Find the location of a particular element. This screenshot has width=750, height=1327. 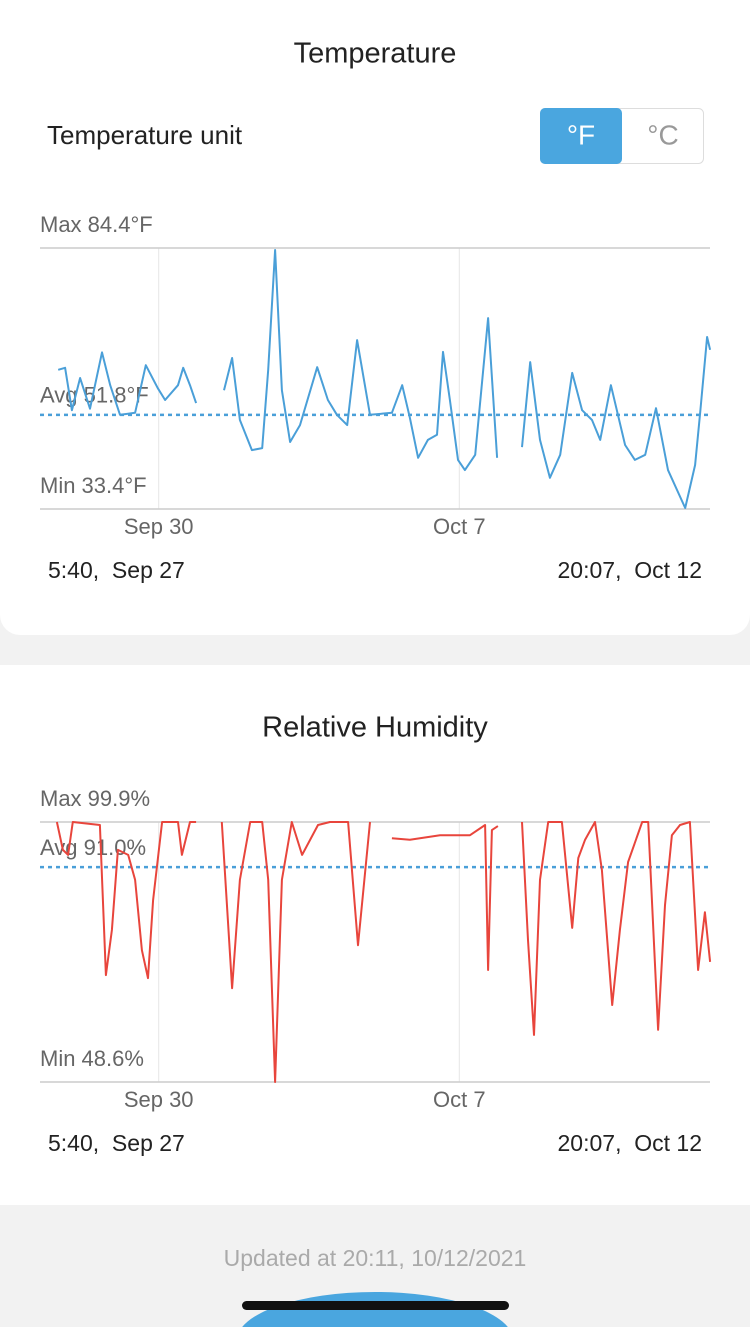

unit-option: °F is located at coordinates (581, 134).